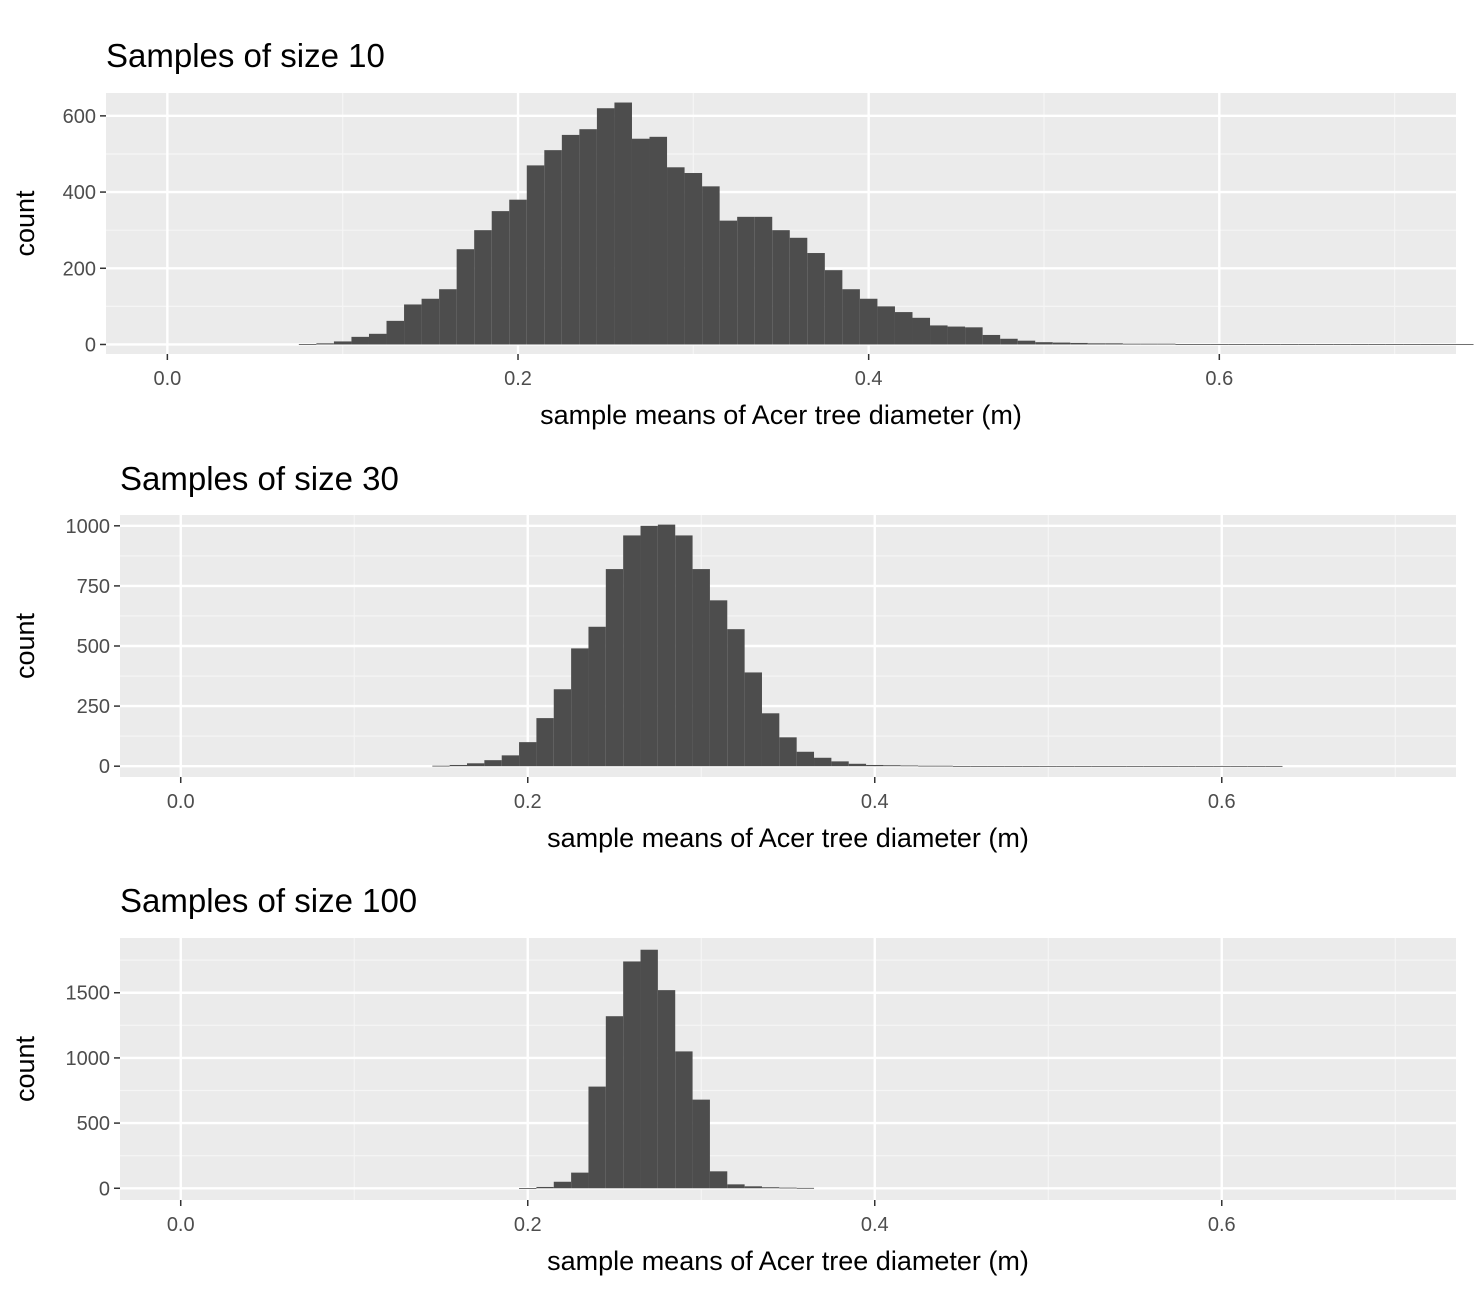 Image resolution: width=1474 pixels, height=1315 pixels. Describe the element at coordinates (93, 587) in the screenshot. I see `y-tick-label: 750` at that location.